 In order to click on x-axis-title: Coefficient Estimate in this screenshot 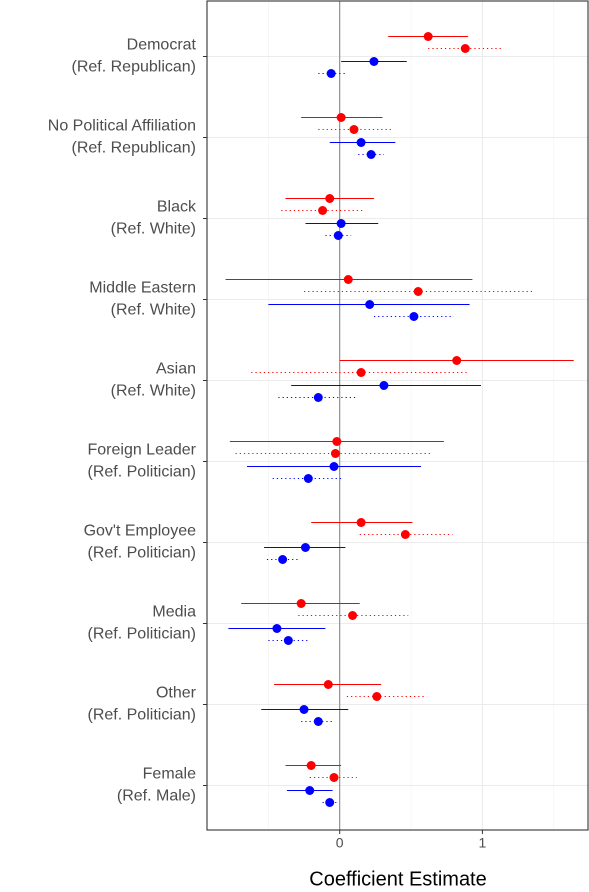, I will do `click(398, 879)`.